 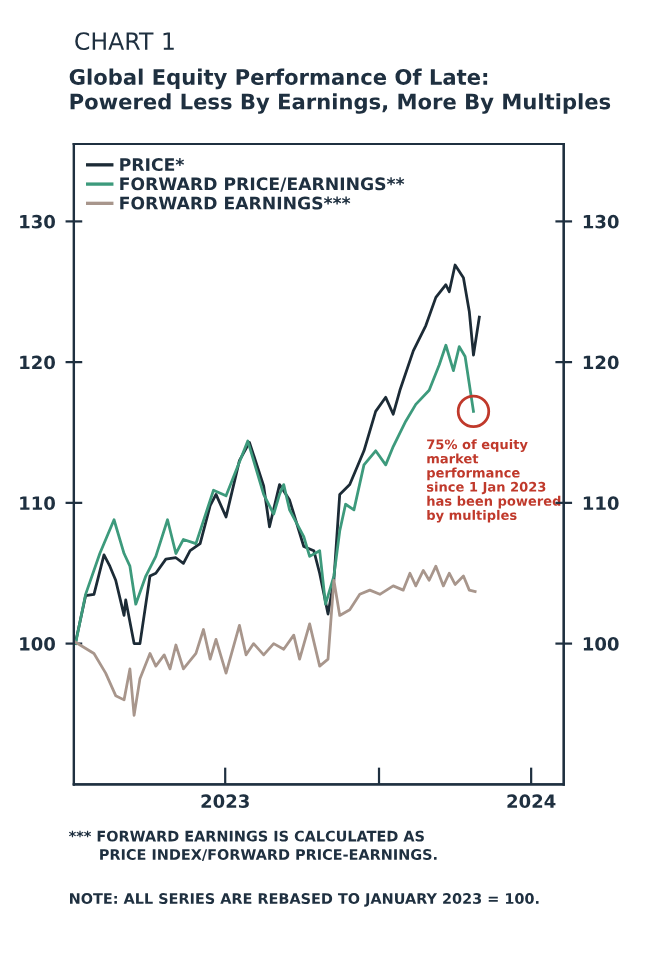 I want to click on x-tick-label: 2024, so click(x=531, y=801).